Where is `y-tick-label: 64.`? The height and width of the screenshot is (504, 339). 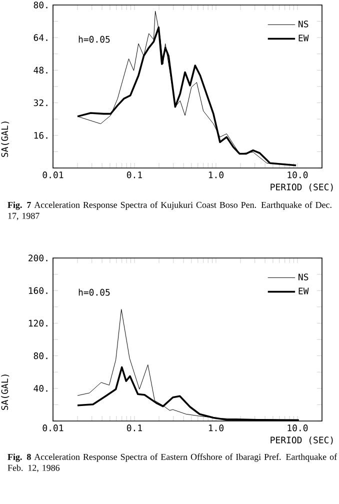 y-tick-label: 64. is located at coordinates (41, 37).